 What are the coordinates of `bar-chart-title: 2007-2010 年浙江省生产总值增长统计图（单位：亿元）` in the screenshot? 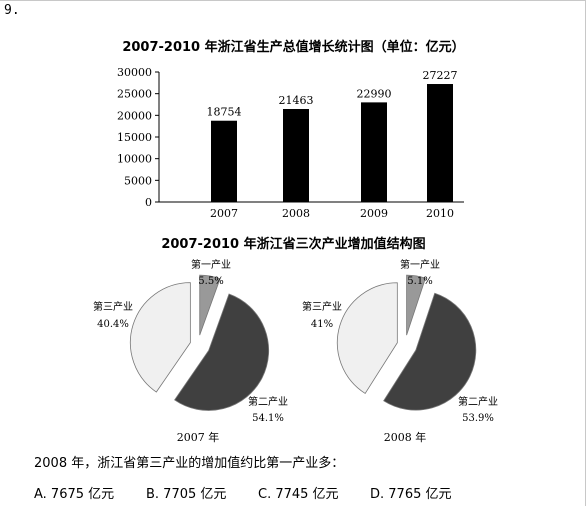 It's located at (293, 47).